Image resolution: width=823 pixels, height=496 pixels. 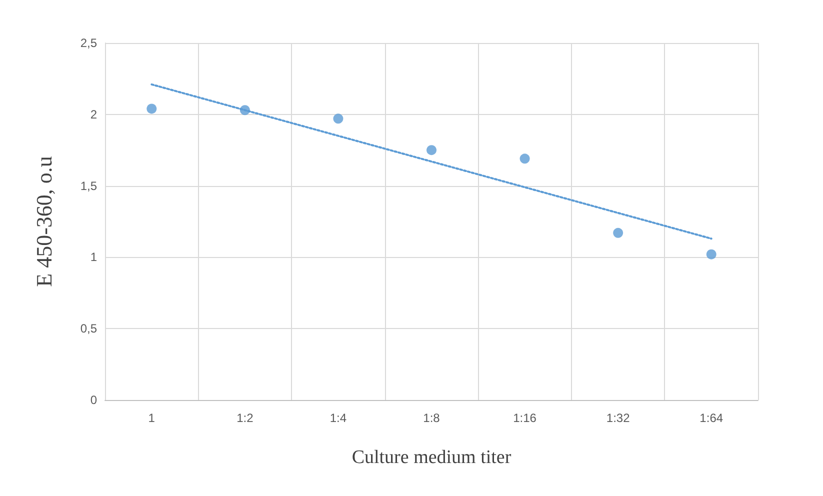 I want to click on y-axis-title: E 450-360, o.u, so click(x=44, y=221).